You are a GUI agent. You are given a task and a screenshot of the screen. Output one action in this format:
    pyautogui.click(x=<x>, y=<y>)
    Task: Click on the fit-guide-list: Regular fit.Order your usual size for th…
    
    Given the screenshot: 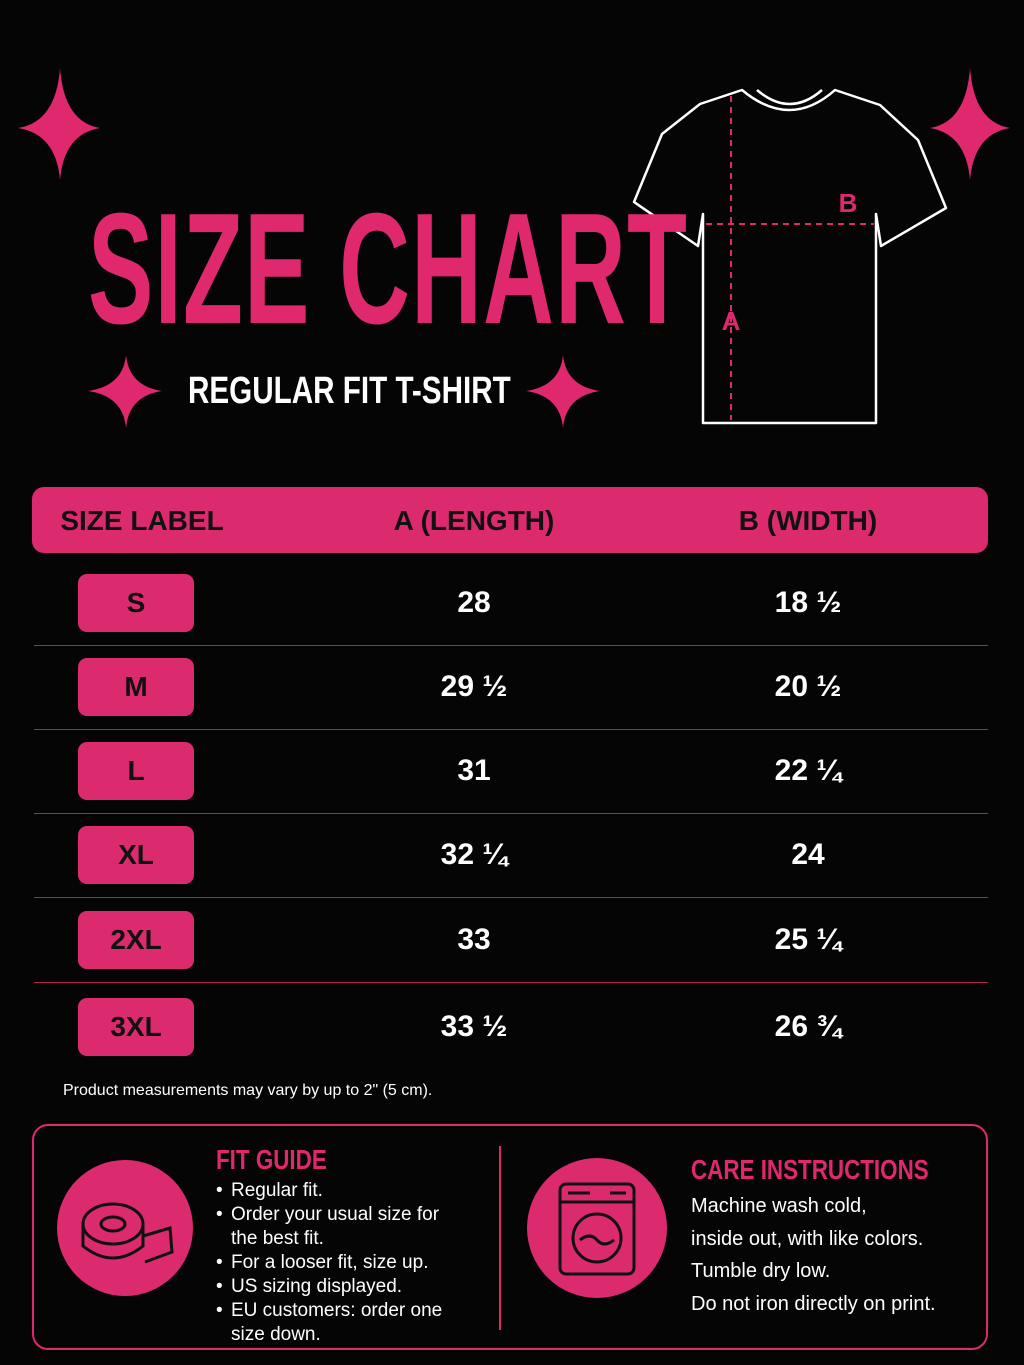 What is the action you would take?
    pyautogui.click(x=336, y=1263)
    